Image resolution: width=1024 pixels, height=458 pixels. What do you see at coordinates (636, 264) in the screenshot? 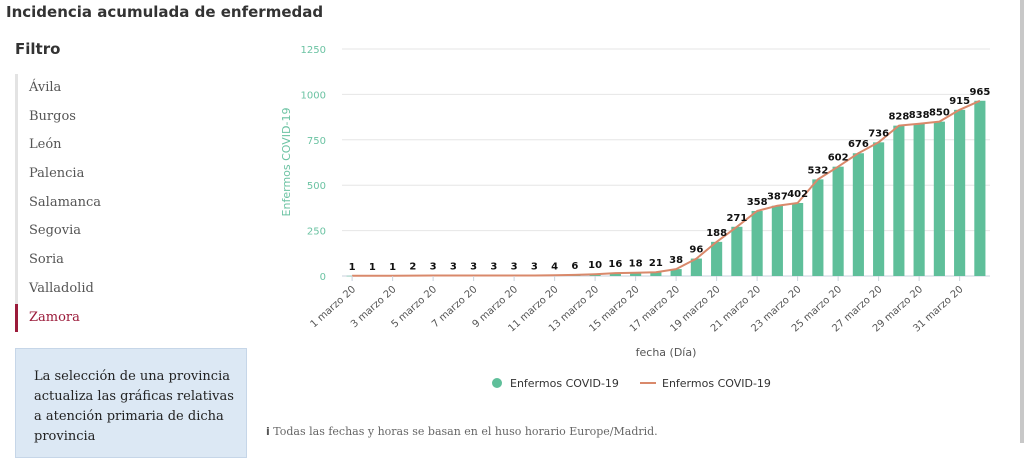
I see `data-label: 18` at bounding box center [636, 264].